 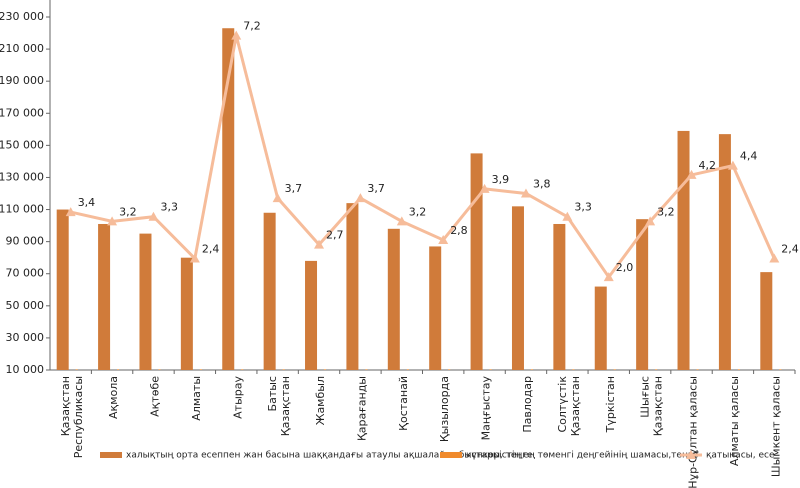 What do you see at coordinates (22, 144) in the screenshot?
I see `y-tick-label: 150 000` at bounding box center [22, 144].